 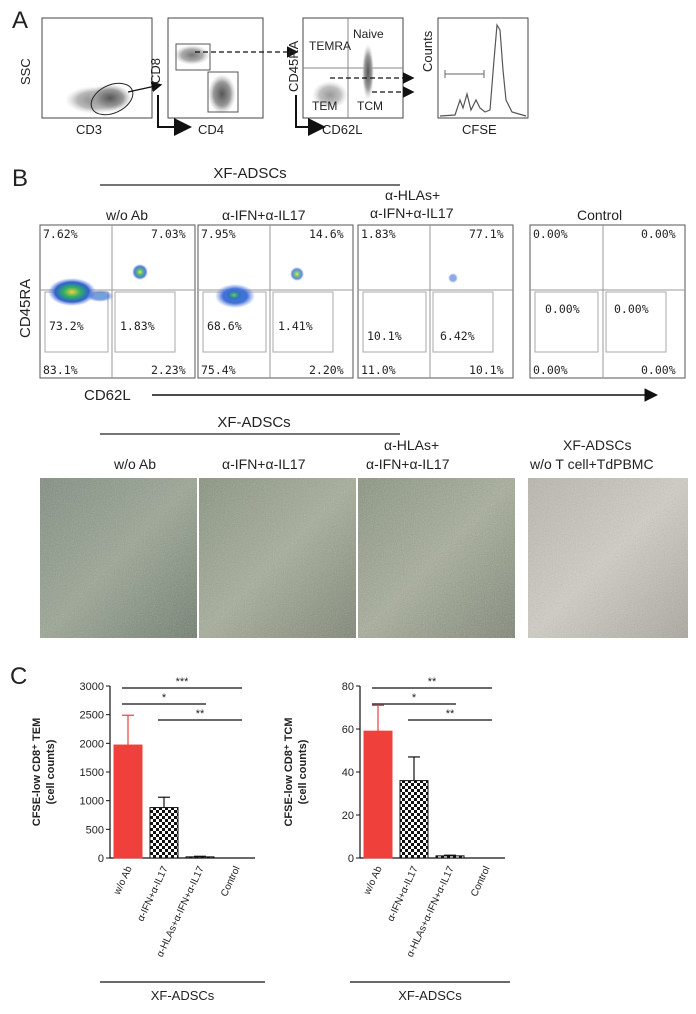 I want to click on a3-ylabel: CD45RA, so click(x=293, y=66).